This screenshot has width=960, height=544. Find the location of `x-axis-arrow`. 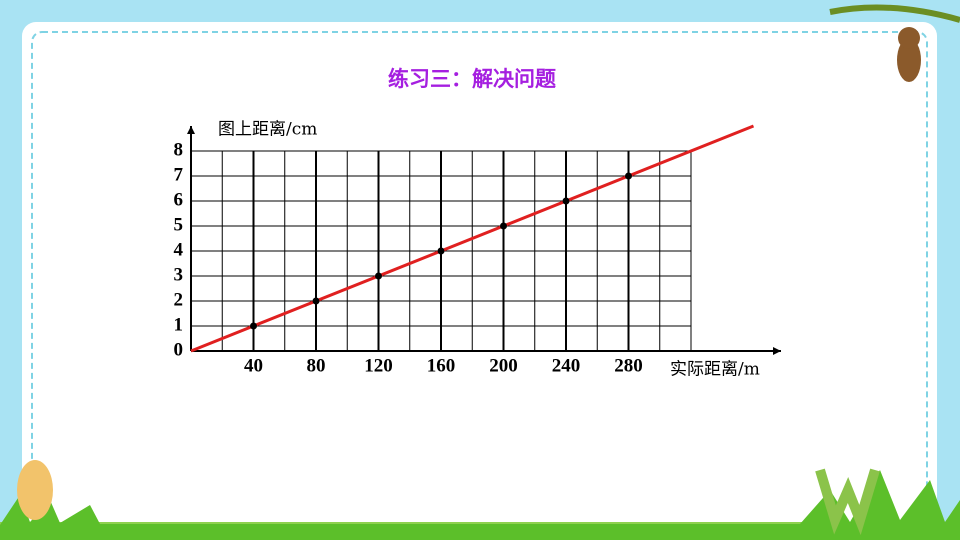

x-axis-arrow is located at coordinates (777, 351).